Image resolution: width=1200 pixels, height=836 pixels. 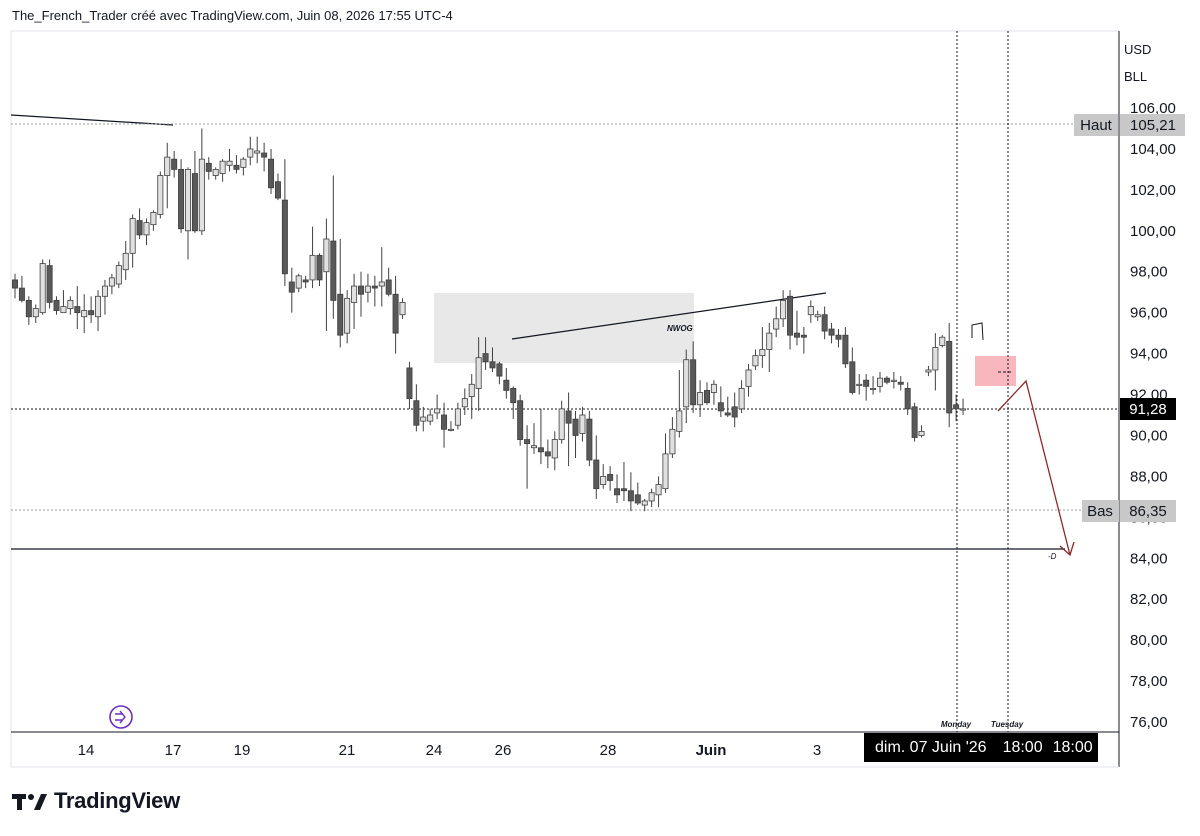 What do you see at coordinates (1148, 409) in the screenshot?
I see `last-price-bg` at bounding box center [1148, 409].